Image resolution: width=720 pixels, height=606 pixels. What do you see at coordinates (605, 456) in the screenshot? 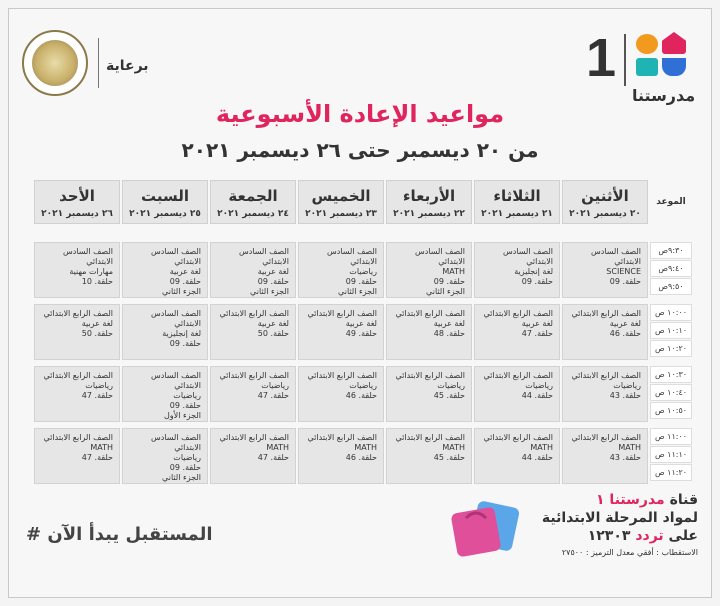
I see `lesson-cell: الصف الرابع الابتدائي MATH حلقة. 43` at bounding box center [605, 456].